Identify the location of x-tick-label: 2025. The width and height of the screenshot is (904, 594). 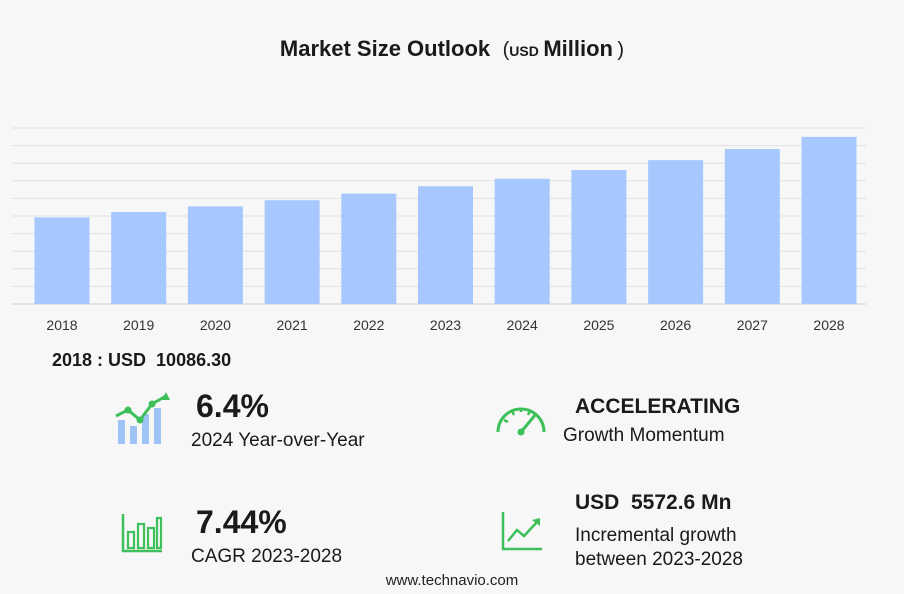
(598, 325).